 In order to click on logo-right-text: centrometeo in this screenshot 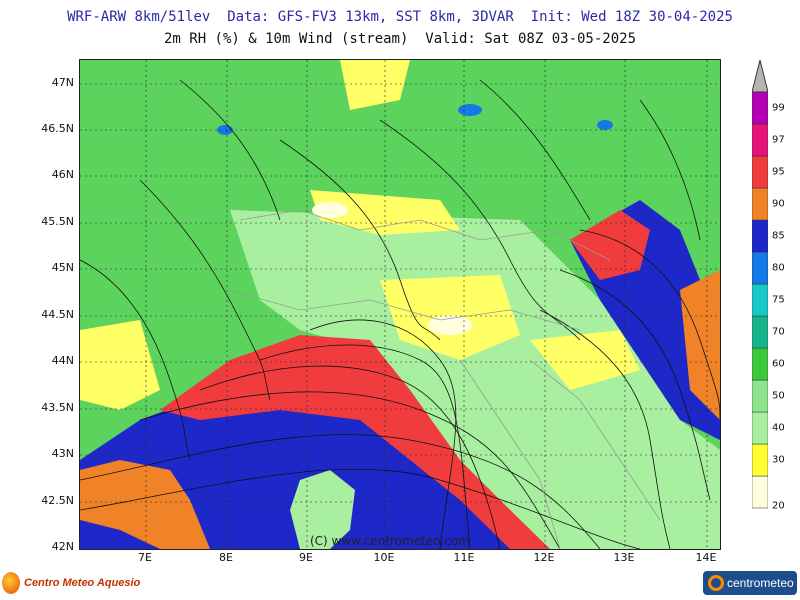, I will do `click(760, 583)`.